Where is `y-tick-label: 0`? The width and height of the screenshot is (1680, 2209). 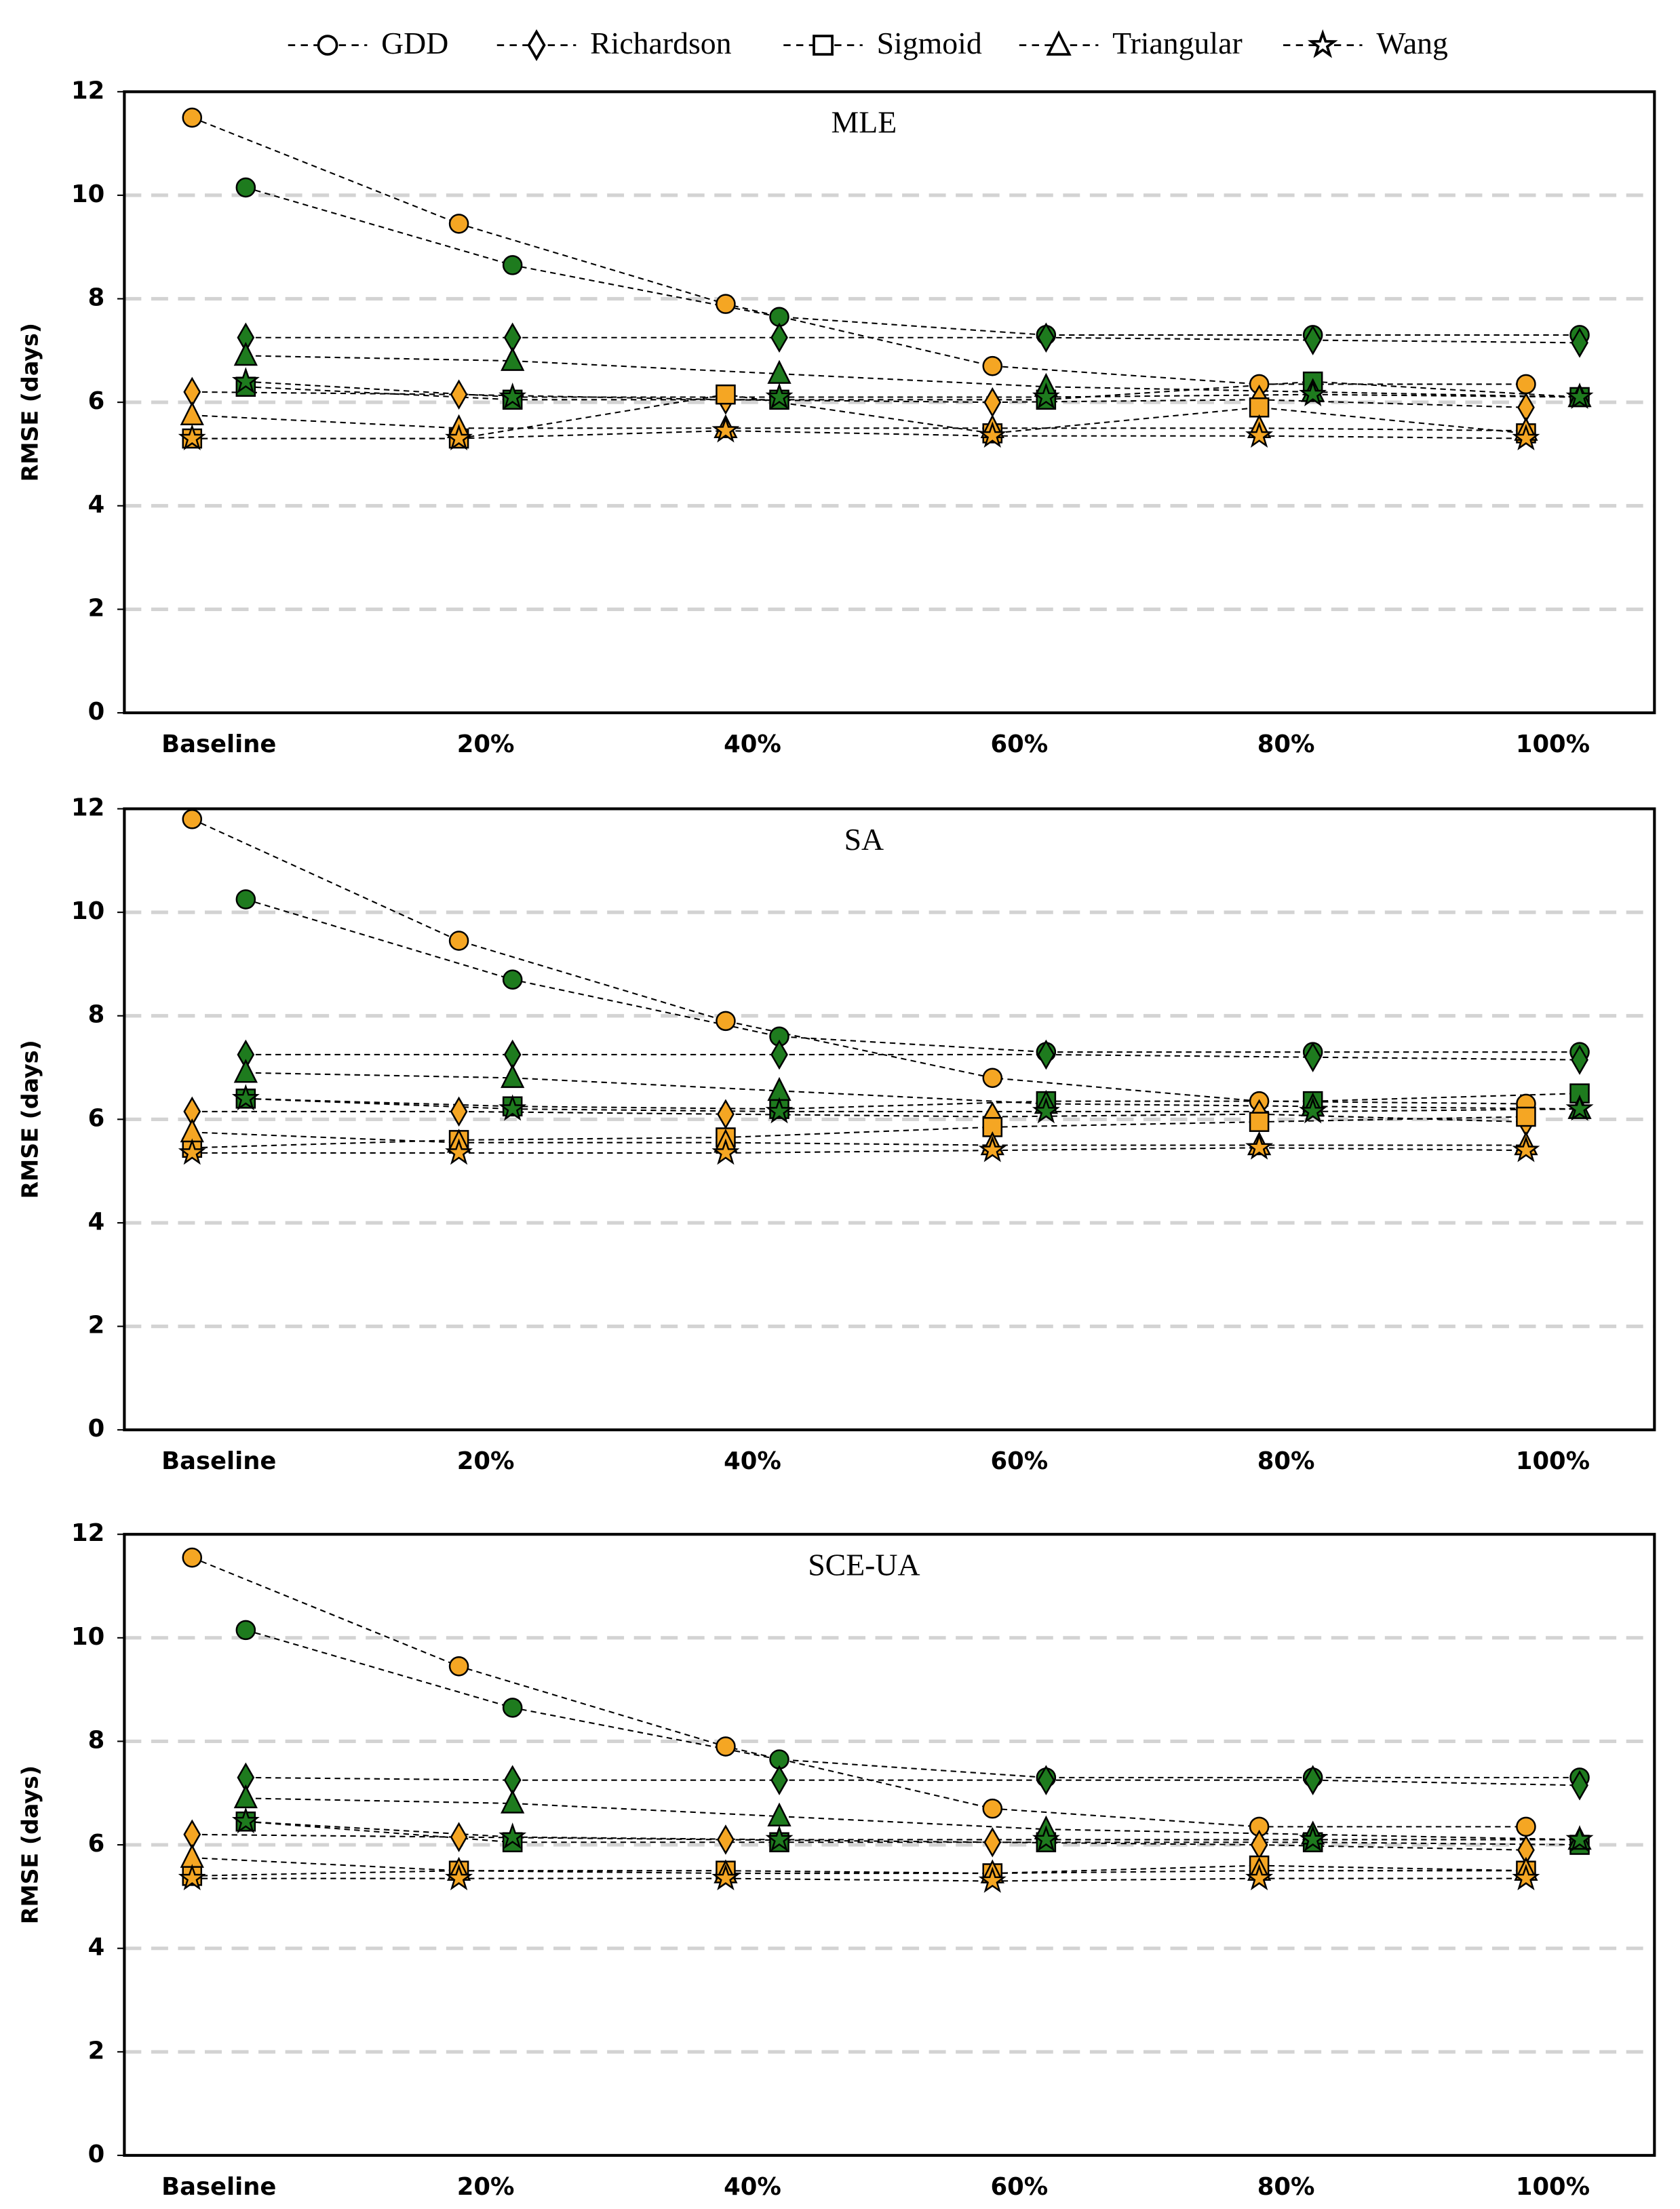
y-tick-label: 0 is located at coordinates (97, 2154).